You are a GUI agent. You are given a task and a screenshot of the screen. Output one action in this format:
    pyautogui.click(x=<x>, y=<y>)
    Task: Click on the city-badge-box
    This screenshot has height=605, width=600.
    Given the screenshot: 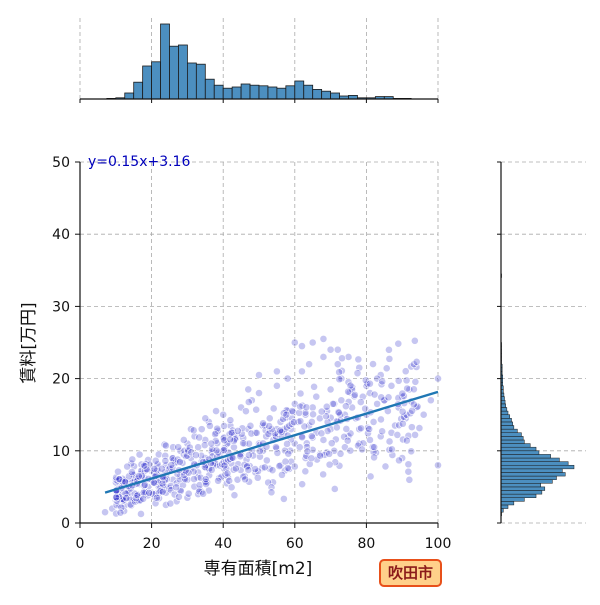 What is the action you would take?
    pyautogui.click(x=410, y=573)
    